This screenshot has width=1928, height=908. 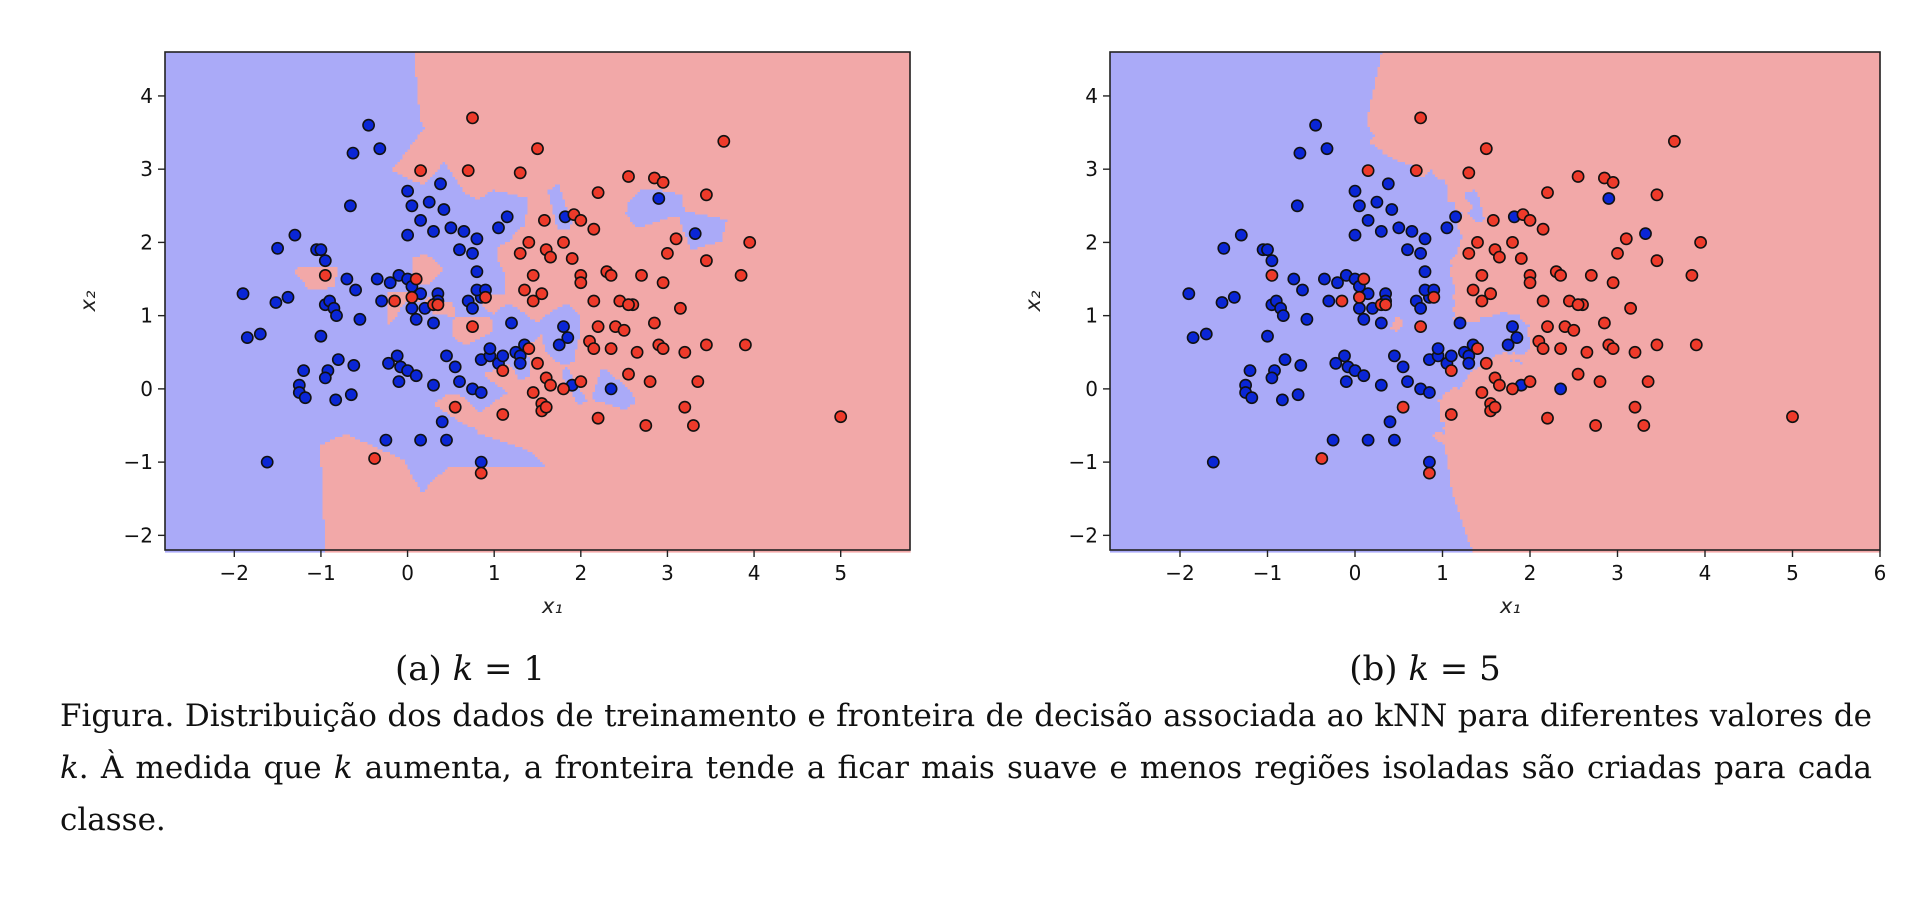 I want to click on y-tick-label: −1, so click(x=1083, y=462).